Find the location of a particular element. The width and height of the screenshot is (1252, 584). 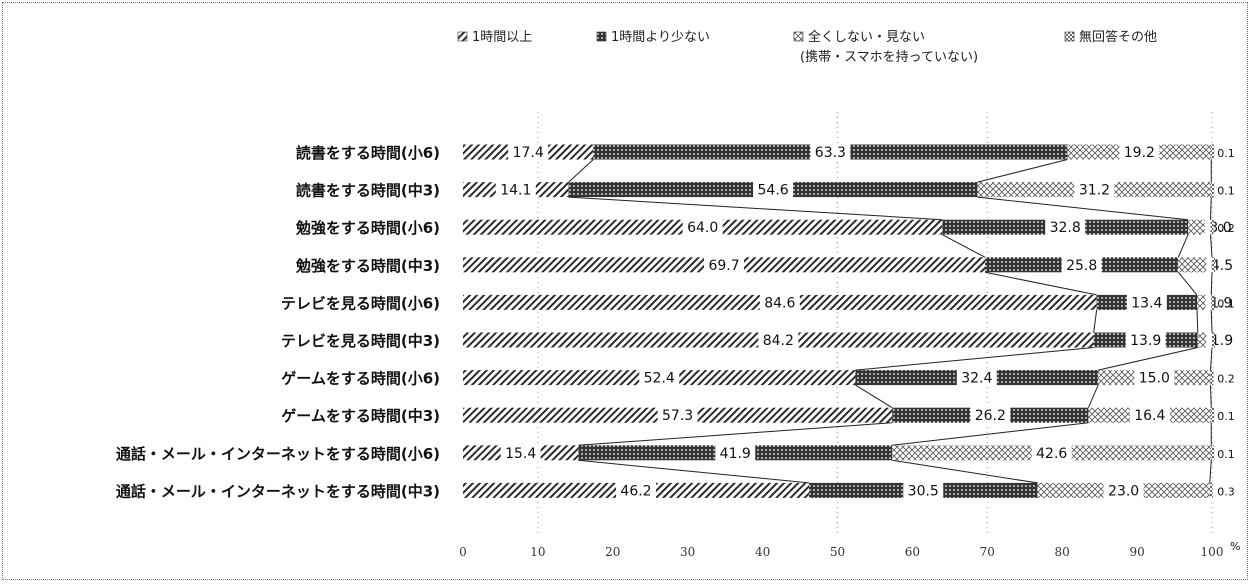

x-tick-label: 0 is located at coordinates (463, 552).